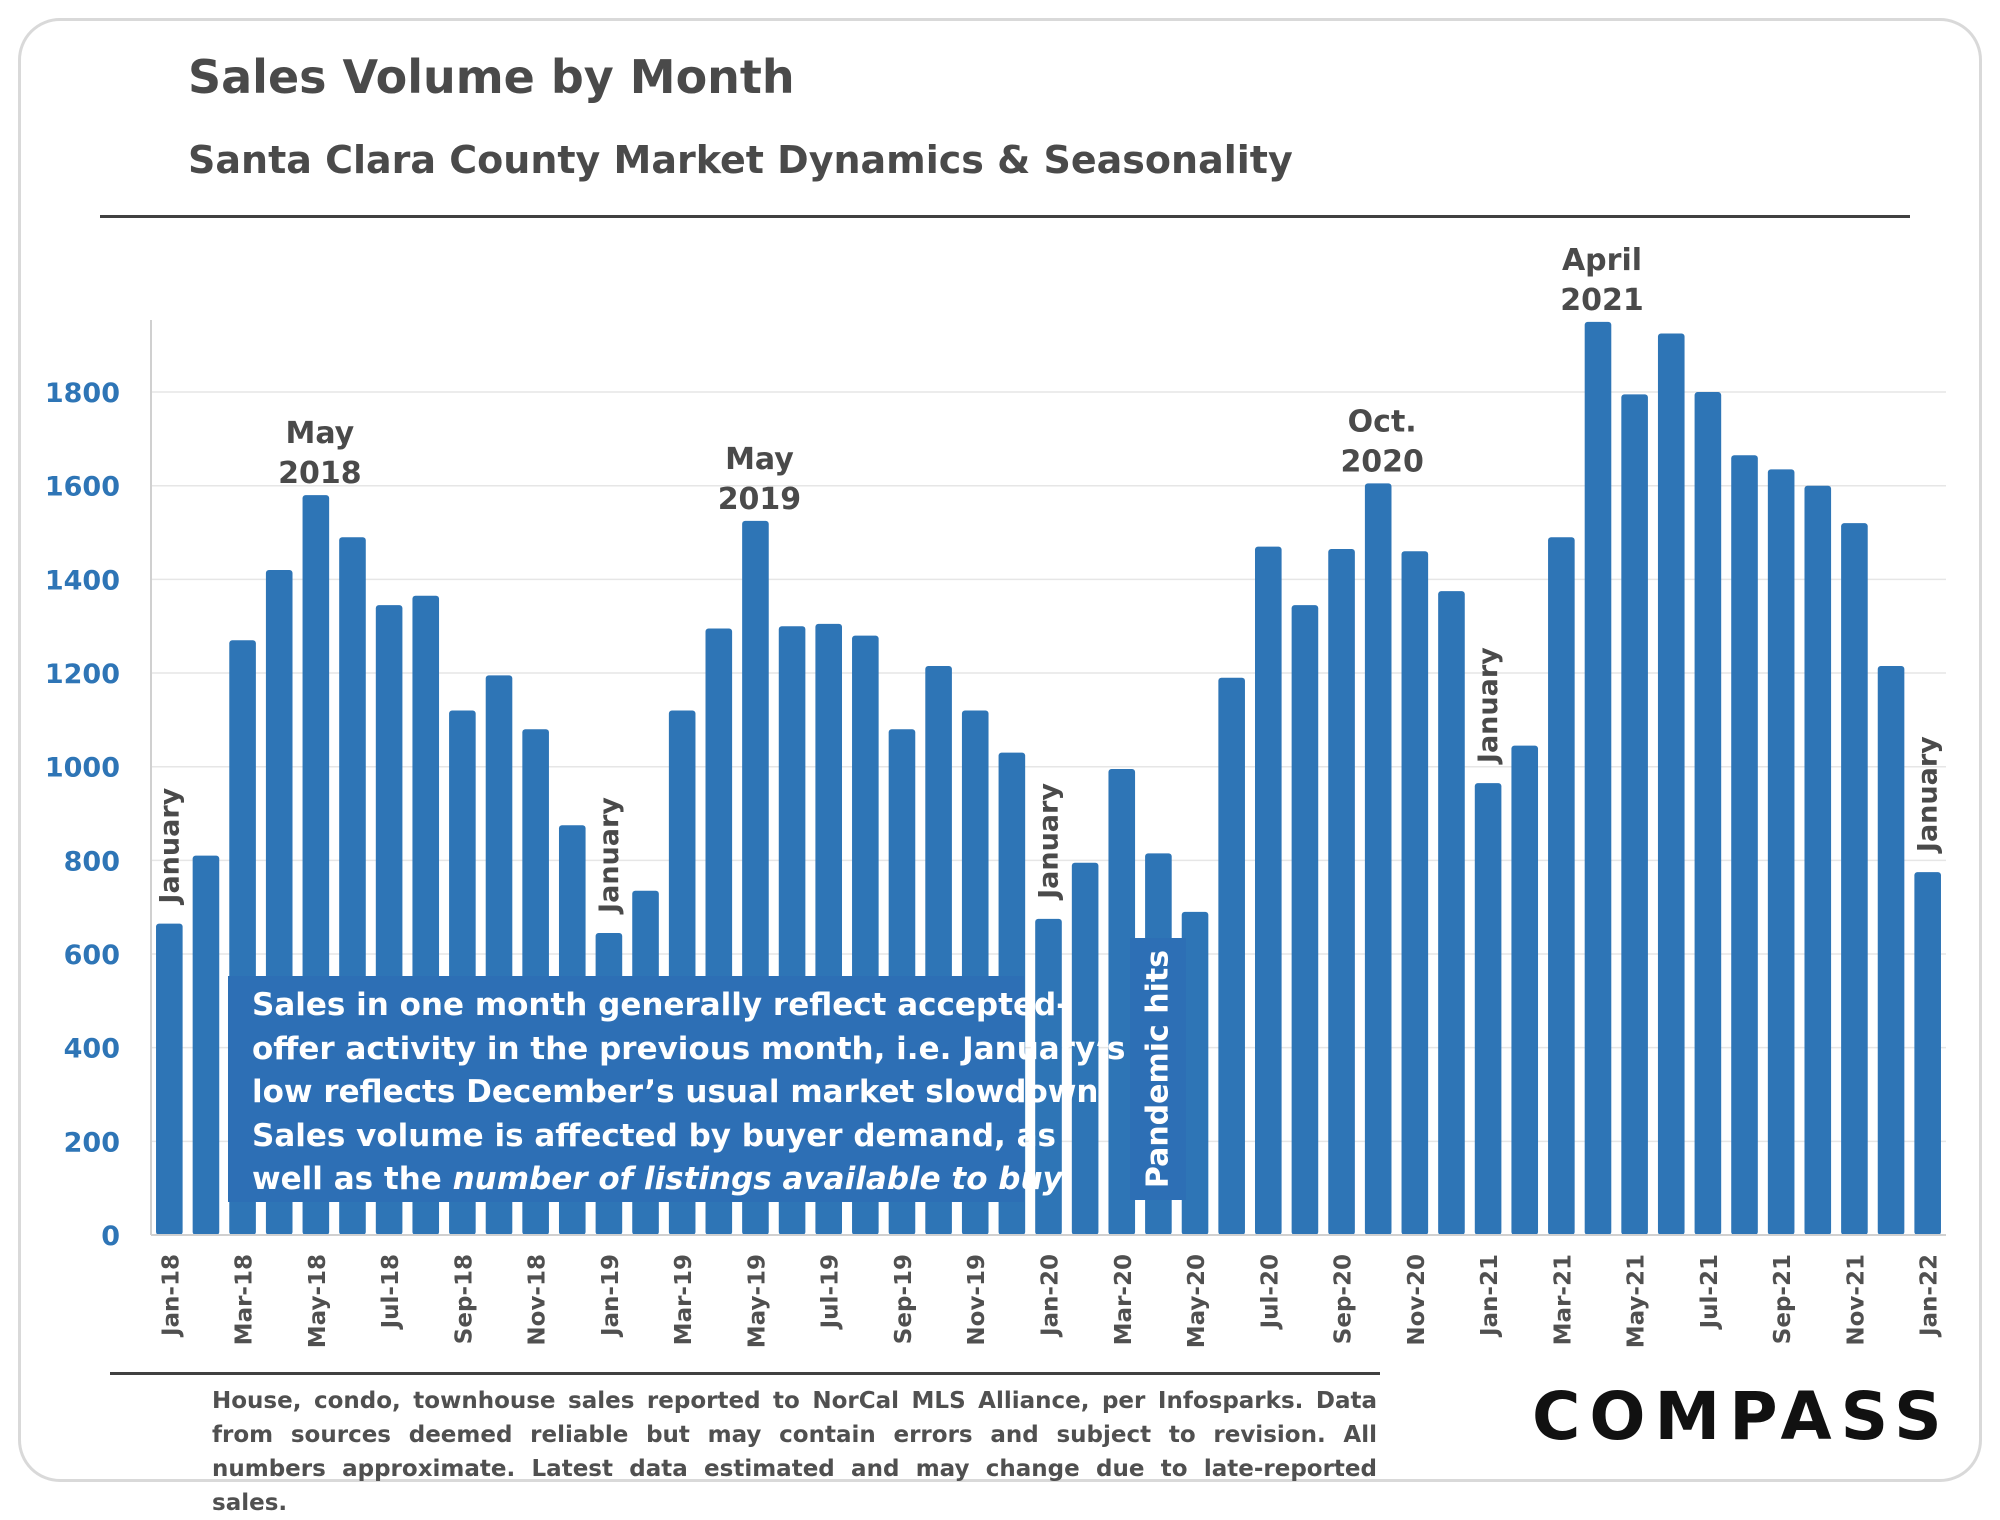 The height and width of the screenshot is (1520, 2000). Describe the element at coordinates (318, 1301) in the screenshot. I see `x-tick-label: May-18` at that location.